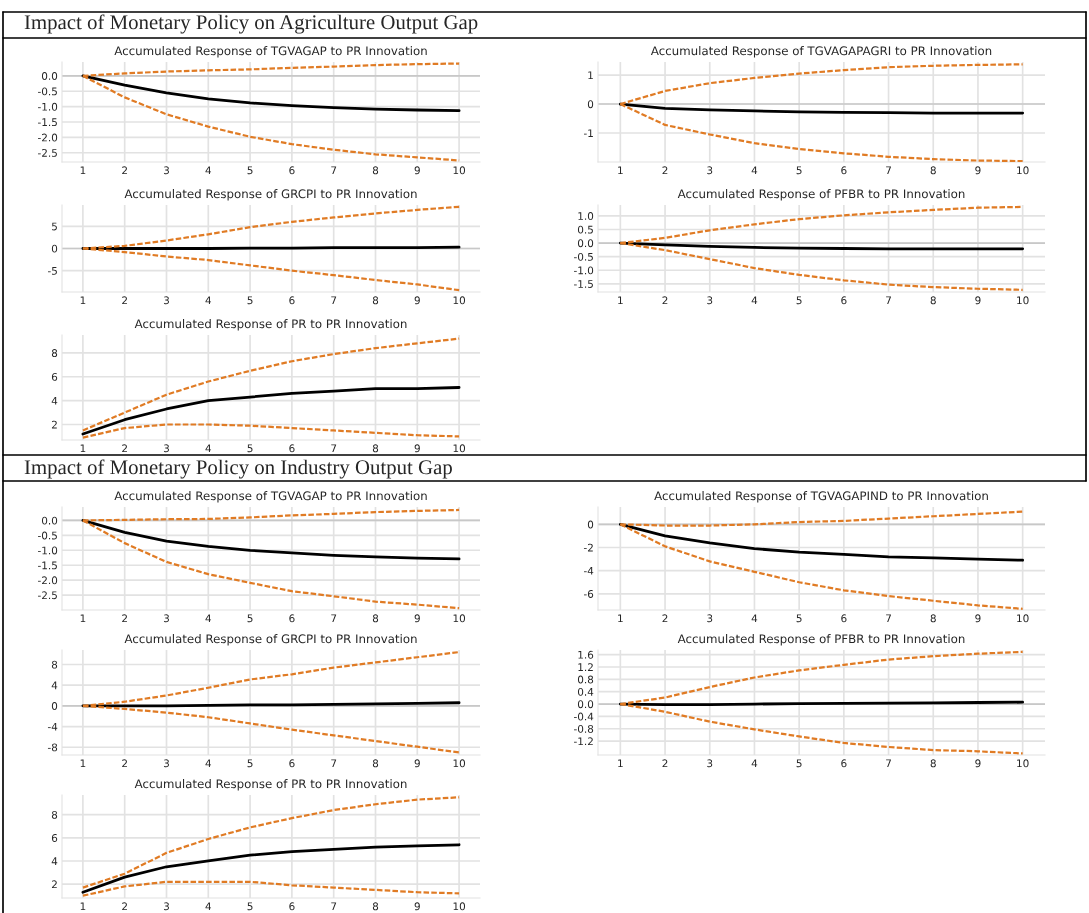 This screenshot has width=1089, height=913. I want to click on chart-title: Accumulated Response of TGVAGAPAGRI to PR Innovation, so click(821, 52).